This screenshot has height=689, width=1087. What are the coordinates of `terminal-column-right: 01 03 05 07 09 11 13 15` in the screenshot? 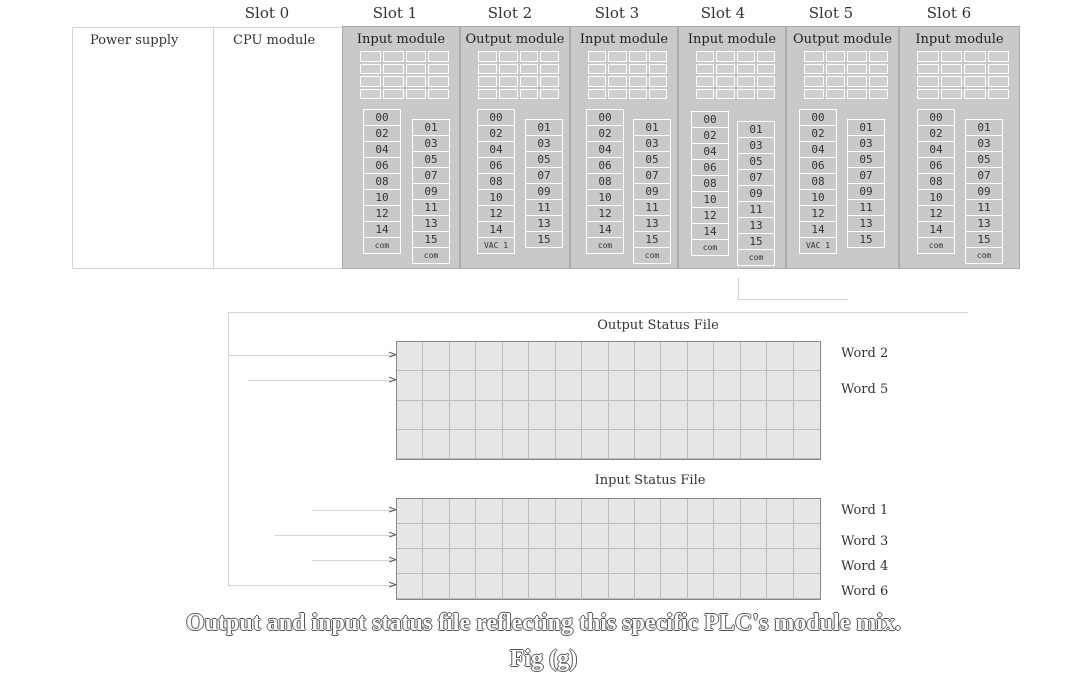 It's located at (866, 183).